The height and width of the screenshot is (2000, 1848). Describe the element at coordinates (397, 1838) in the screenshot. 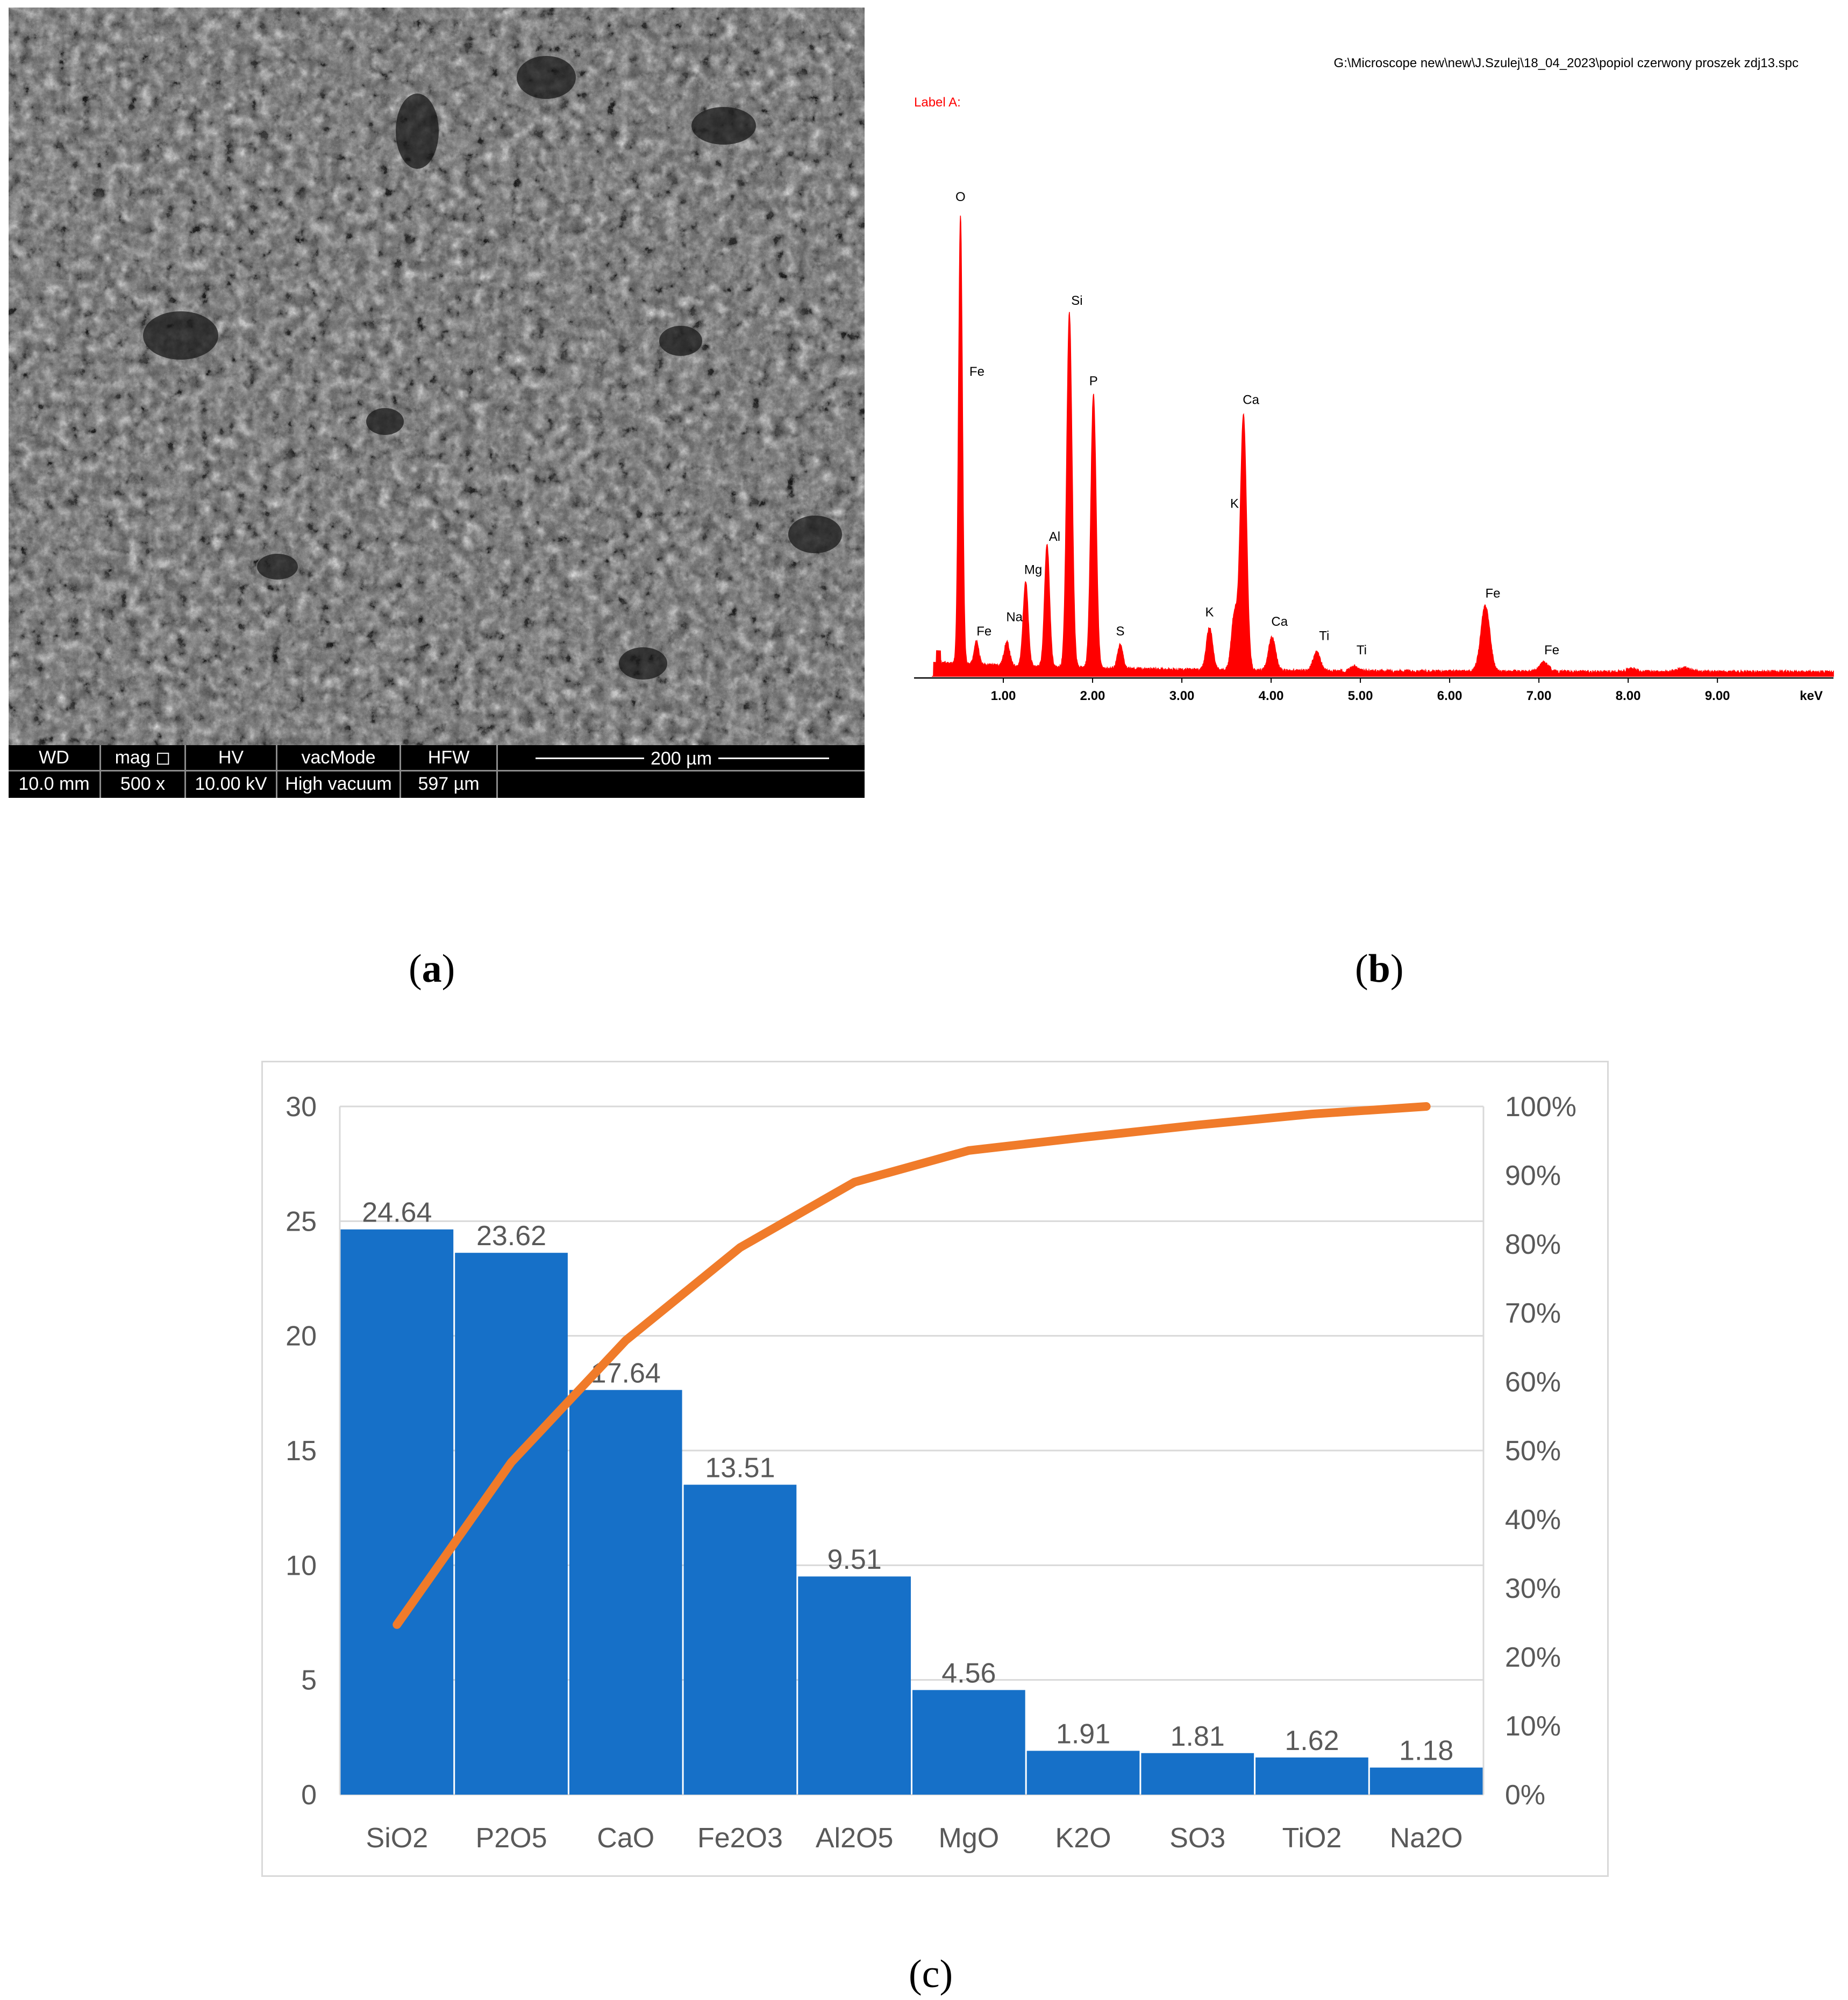

I see `pareto-category-label: SiO2` at that location.